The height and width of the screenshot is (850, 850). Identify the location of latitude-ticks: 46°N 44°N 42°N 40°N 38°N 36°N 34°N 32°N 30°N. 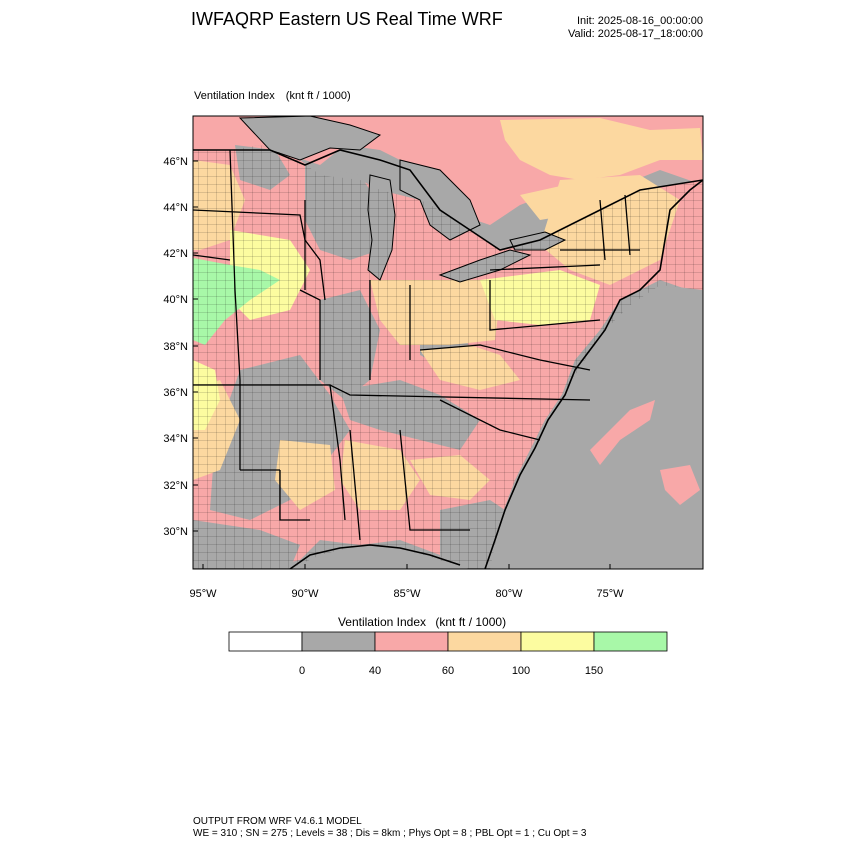
(180, 347).